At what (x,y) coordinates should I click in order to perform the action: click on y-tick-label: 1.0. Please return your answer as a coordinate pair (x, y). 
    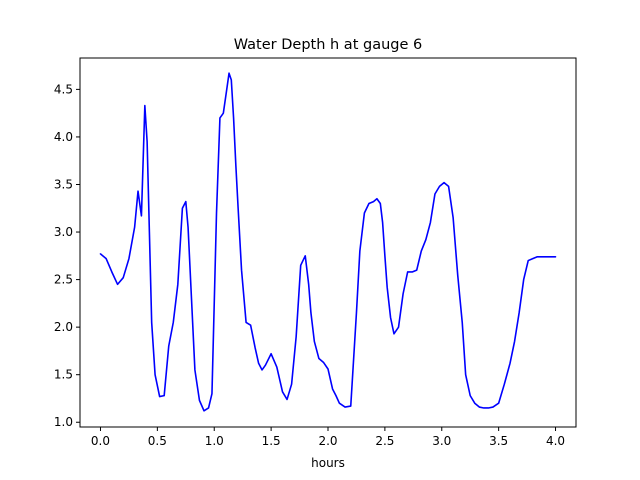
    Looking at the image, I should click on (63, 422).